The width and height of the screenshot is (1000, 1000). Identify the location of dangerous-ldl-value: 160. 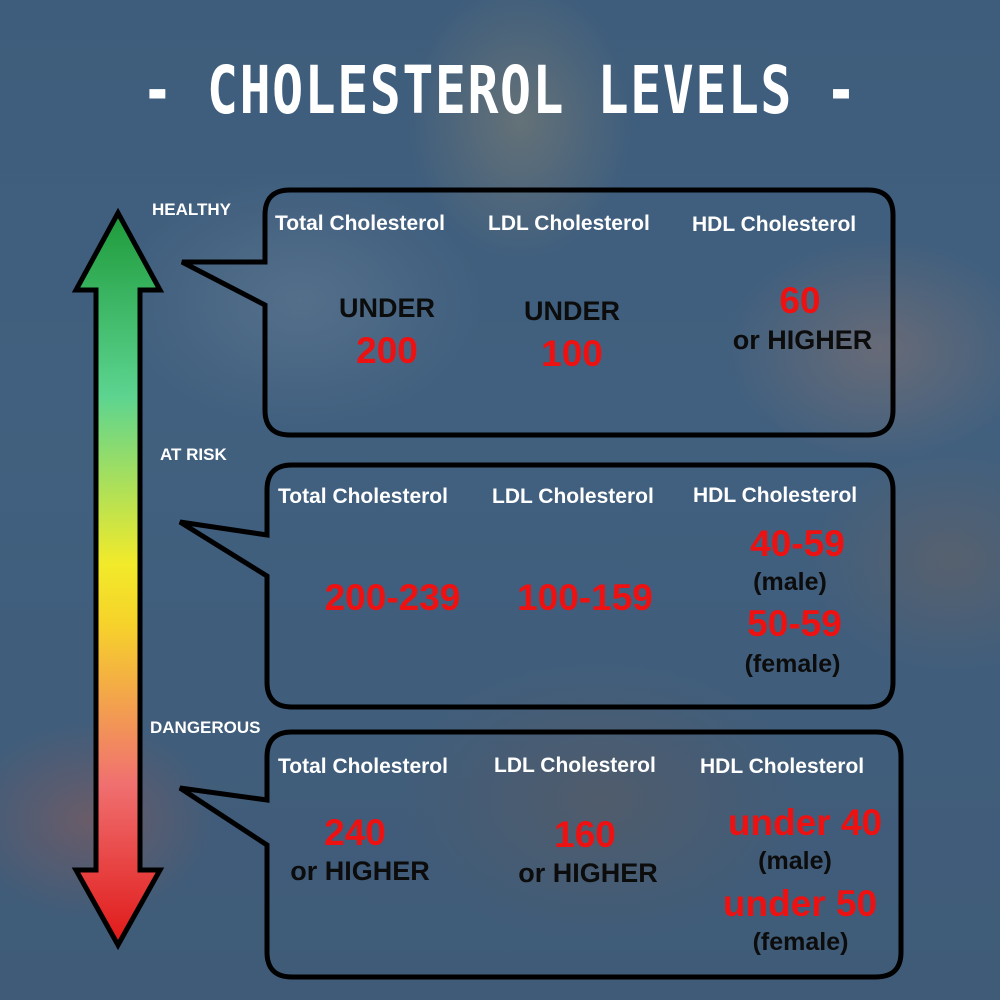
(585, 834).